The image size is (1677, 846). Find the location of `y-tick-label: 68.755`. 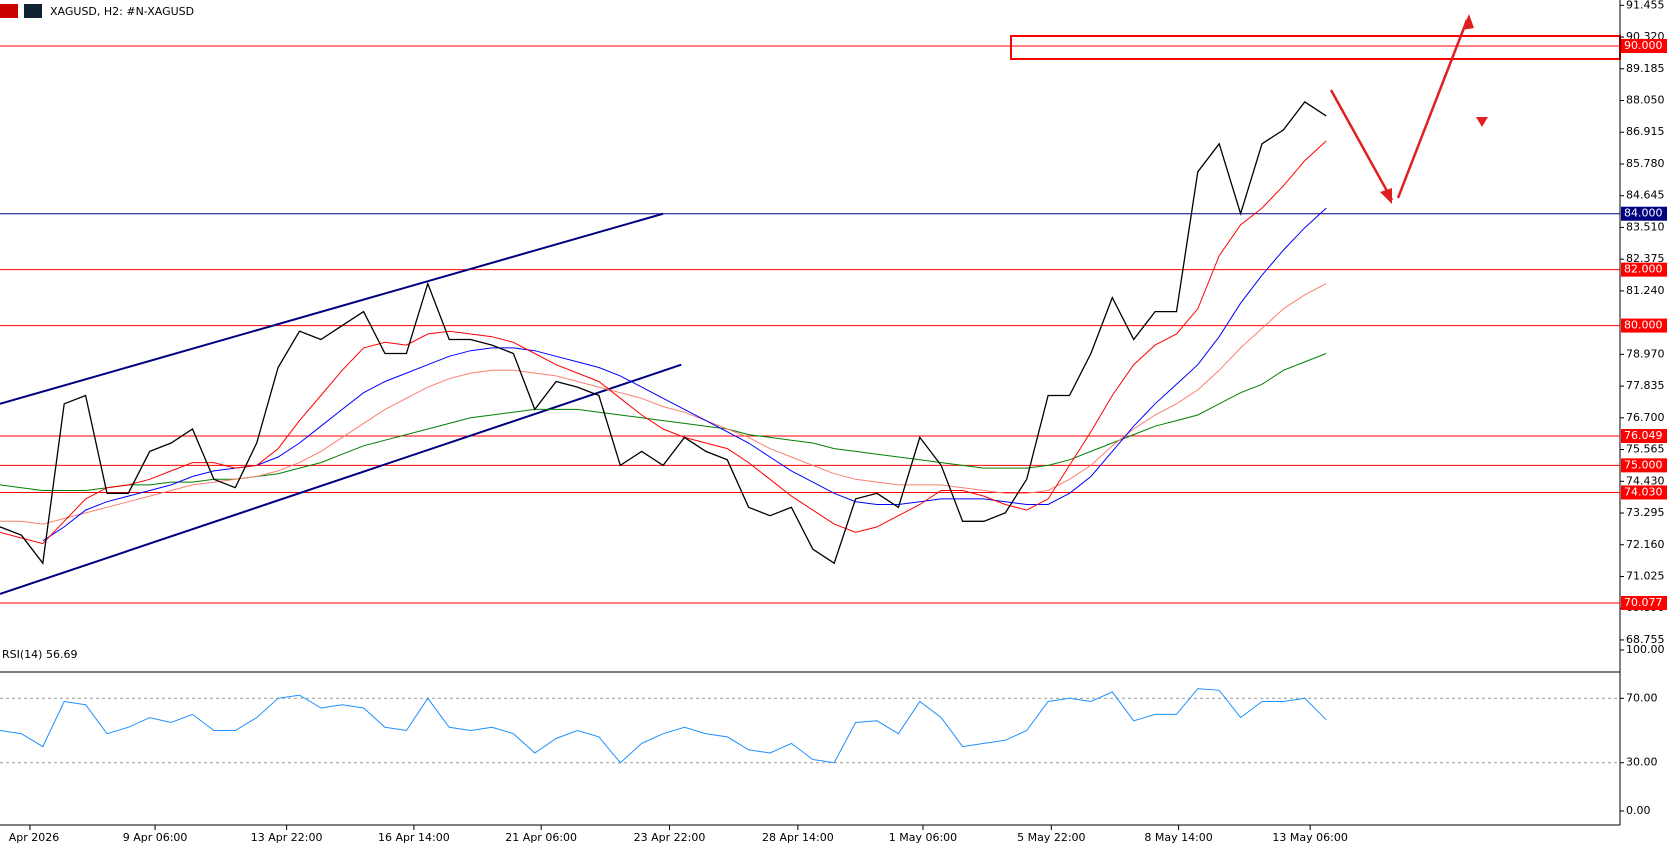

y-tick-label: 68.755 is located at coordinates (1645, 639).